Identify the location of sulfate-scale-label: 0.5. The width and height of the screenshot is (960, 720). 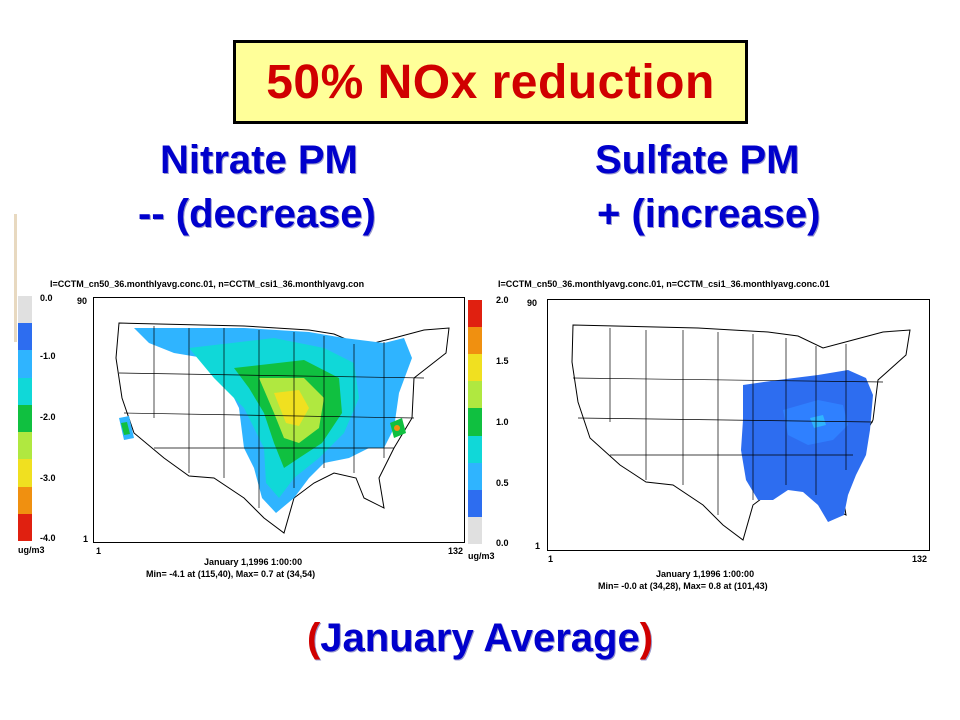
(502, 483).